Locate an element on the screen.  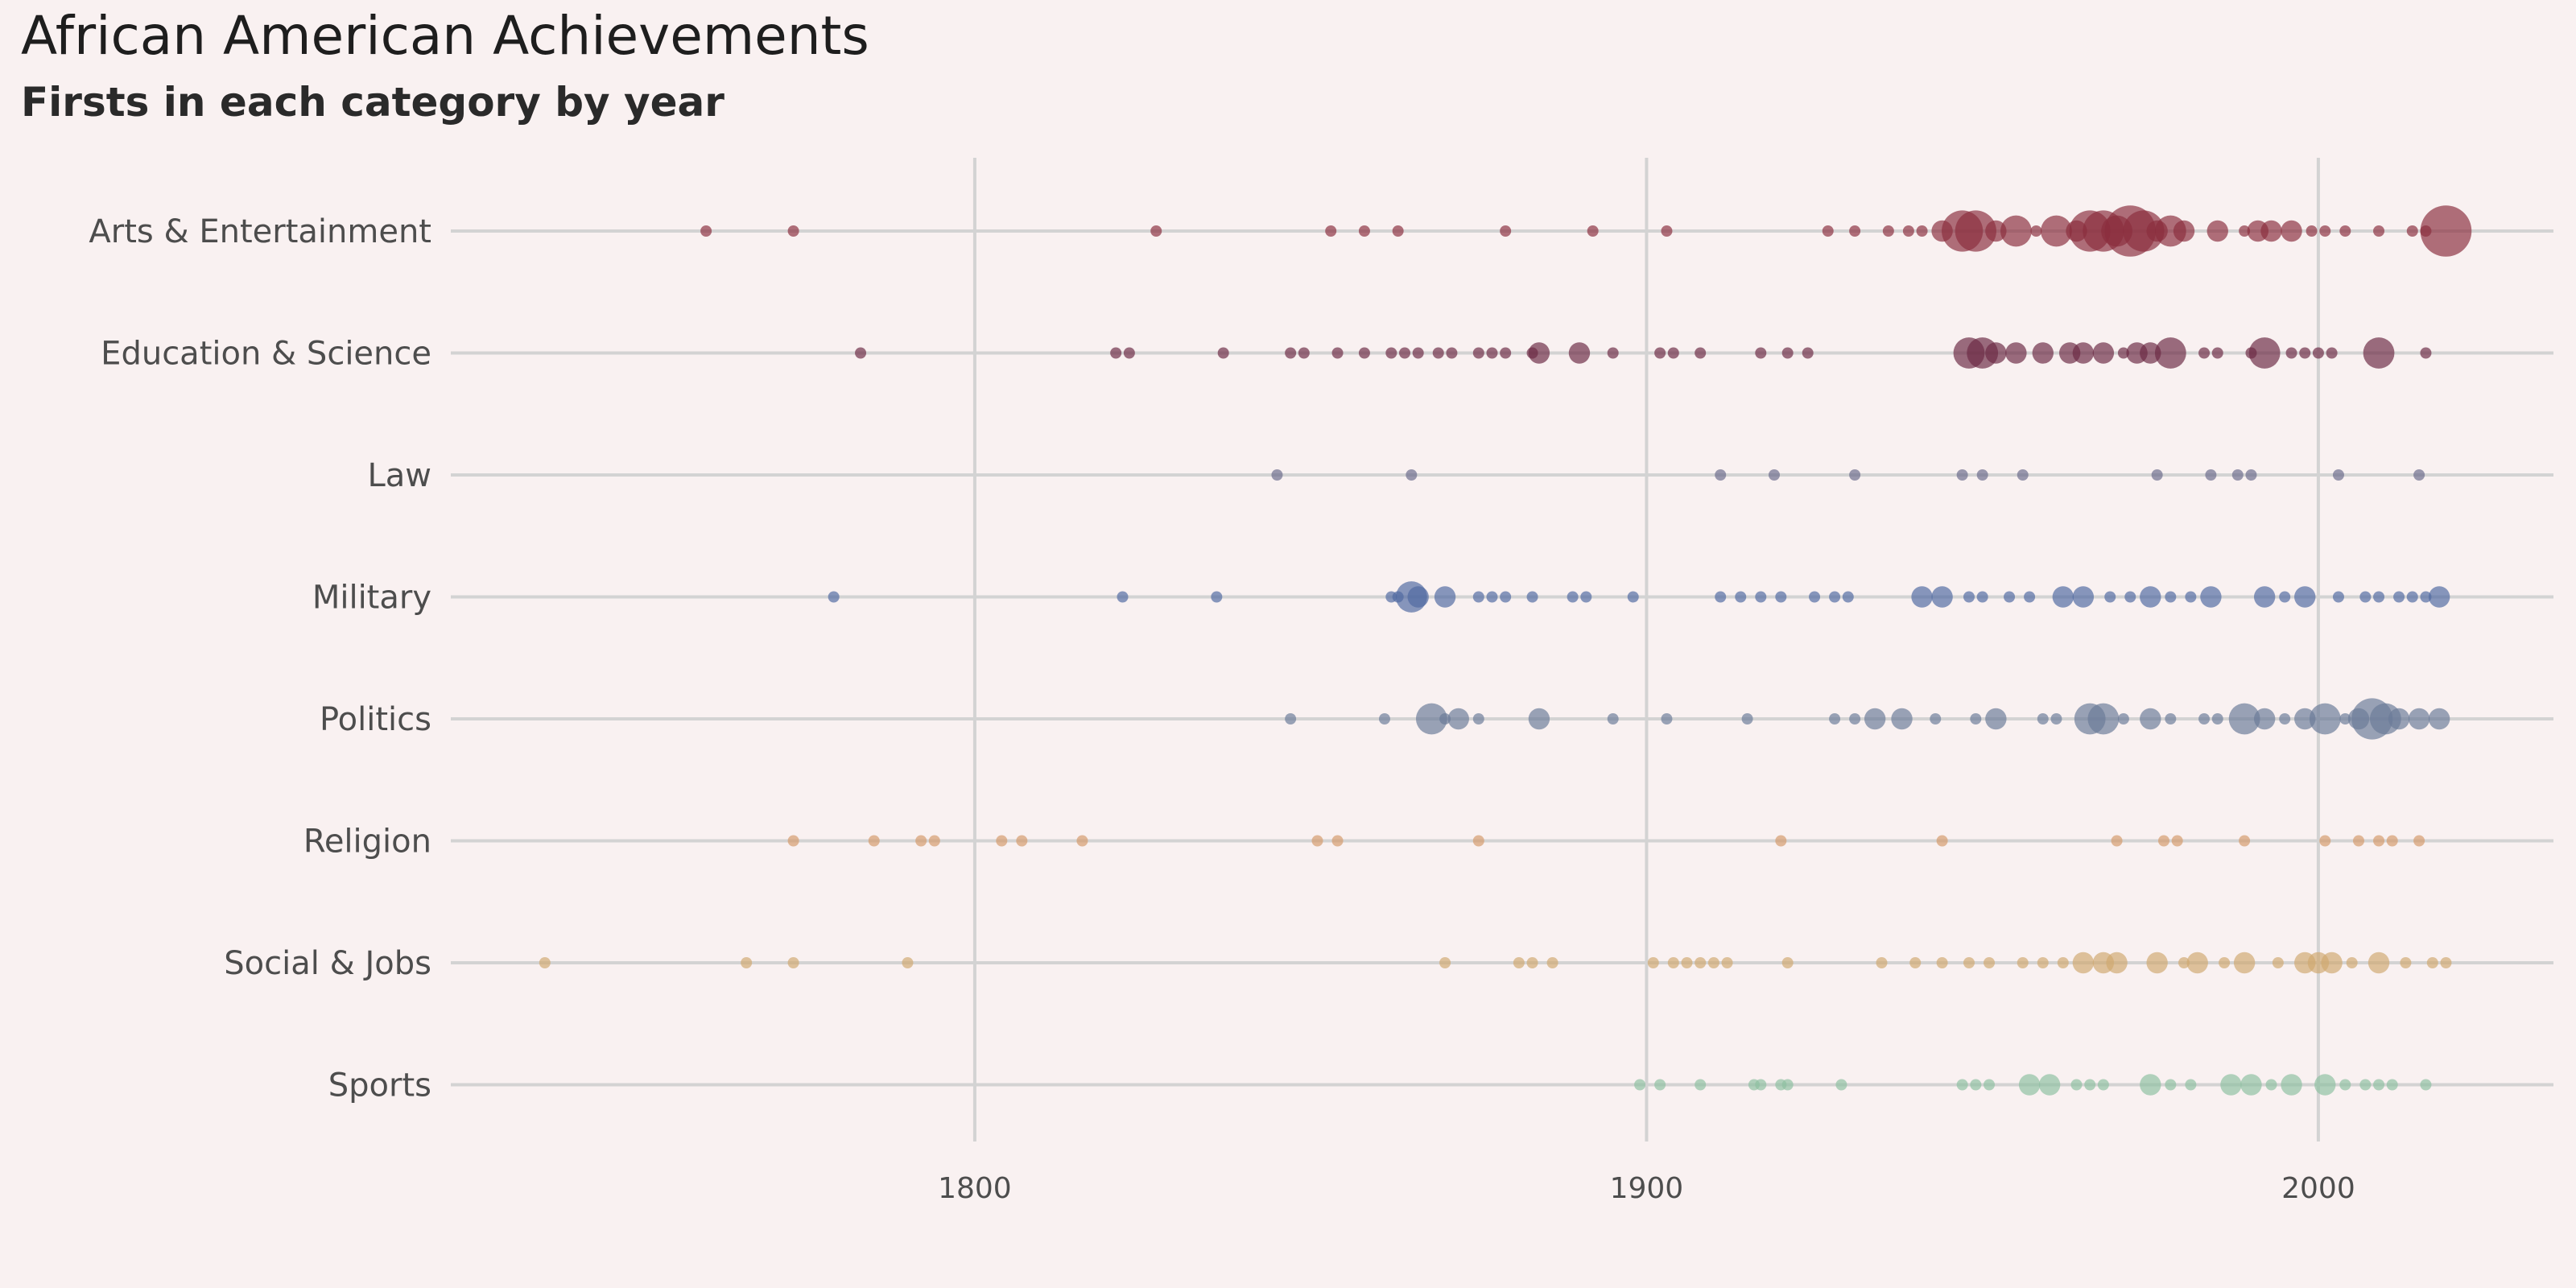
point-sports-1981 is located at coordinates (2191, 1085).